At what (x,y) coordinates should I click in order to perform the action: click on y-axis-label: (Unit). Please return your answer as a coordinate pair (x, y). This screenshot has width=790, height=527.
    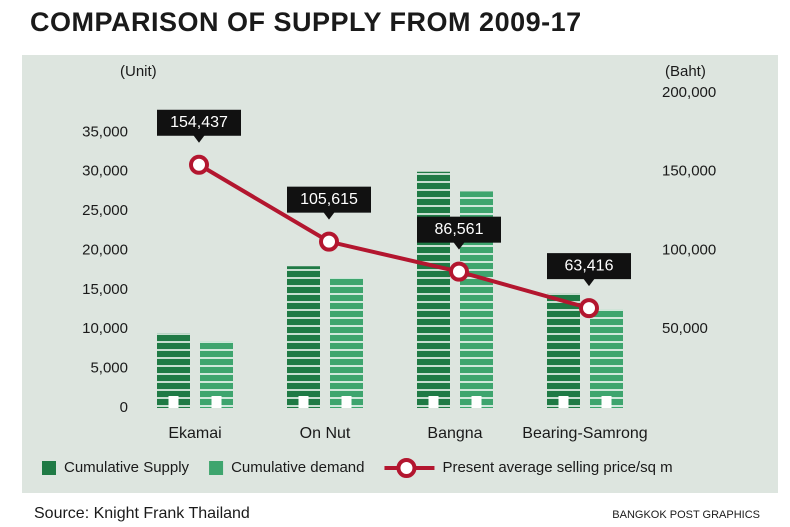
    Looking at the image, I should click on (138, 71).